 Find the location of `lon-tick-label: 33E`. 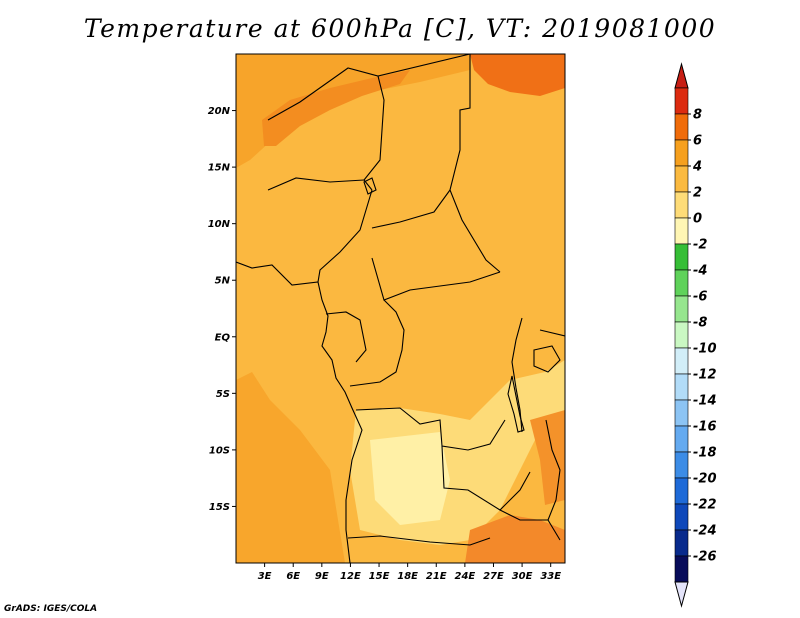

lon-tick-label: 33E is located at coordinates (550, 576).